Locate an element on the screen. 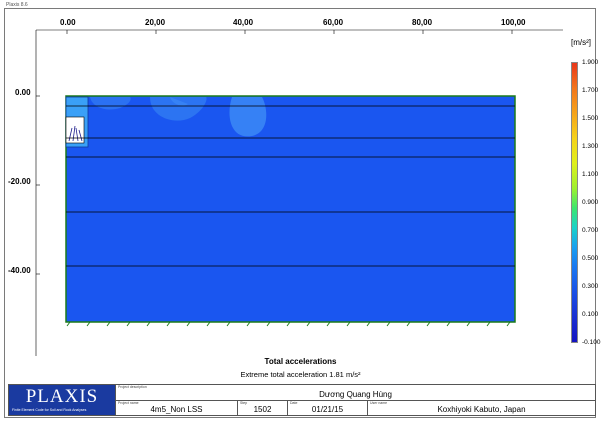 The width and height of the screenshot is (601, 423). plot-title: Total accelerations is located at coordinates (300, 361).